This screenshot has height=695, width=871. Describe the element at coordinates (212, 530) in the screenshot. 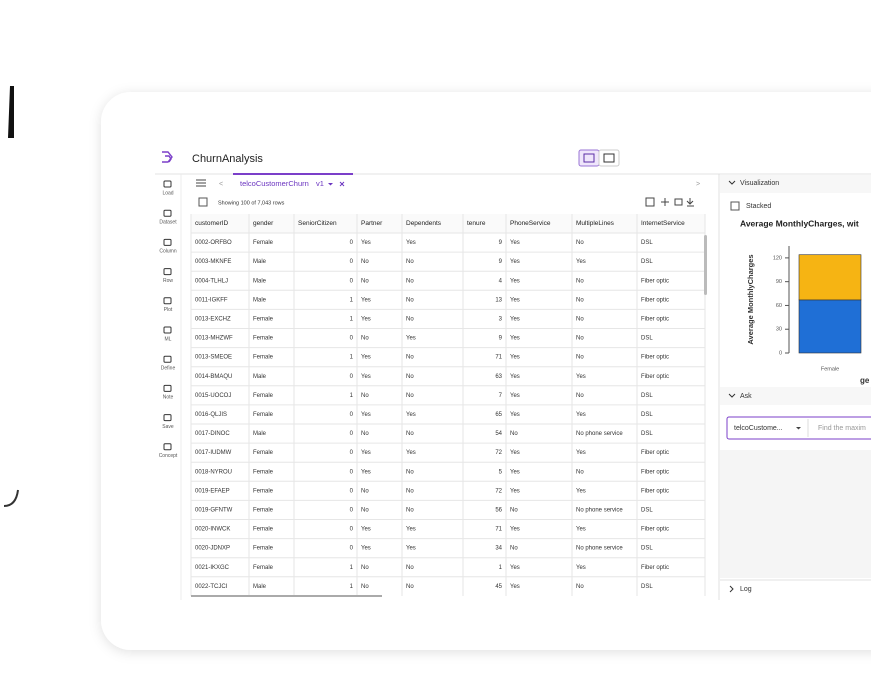

I see `table-cell: 0020-INWCK` at that location.